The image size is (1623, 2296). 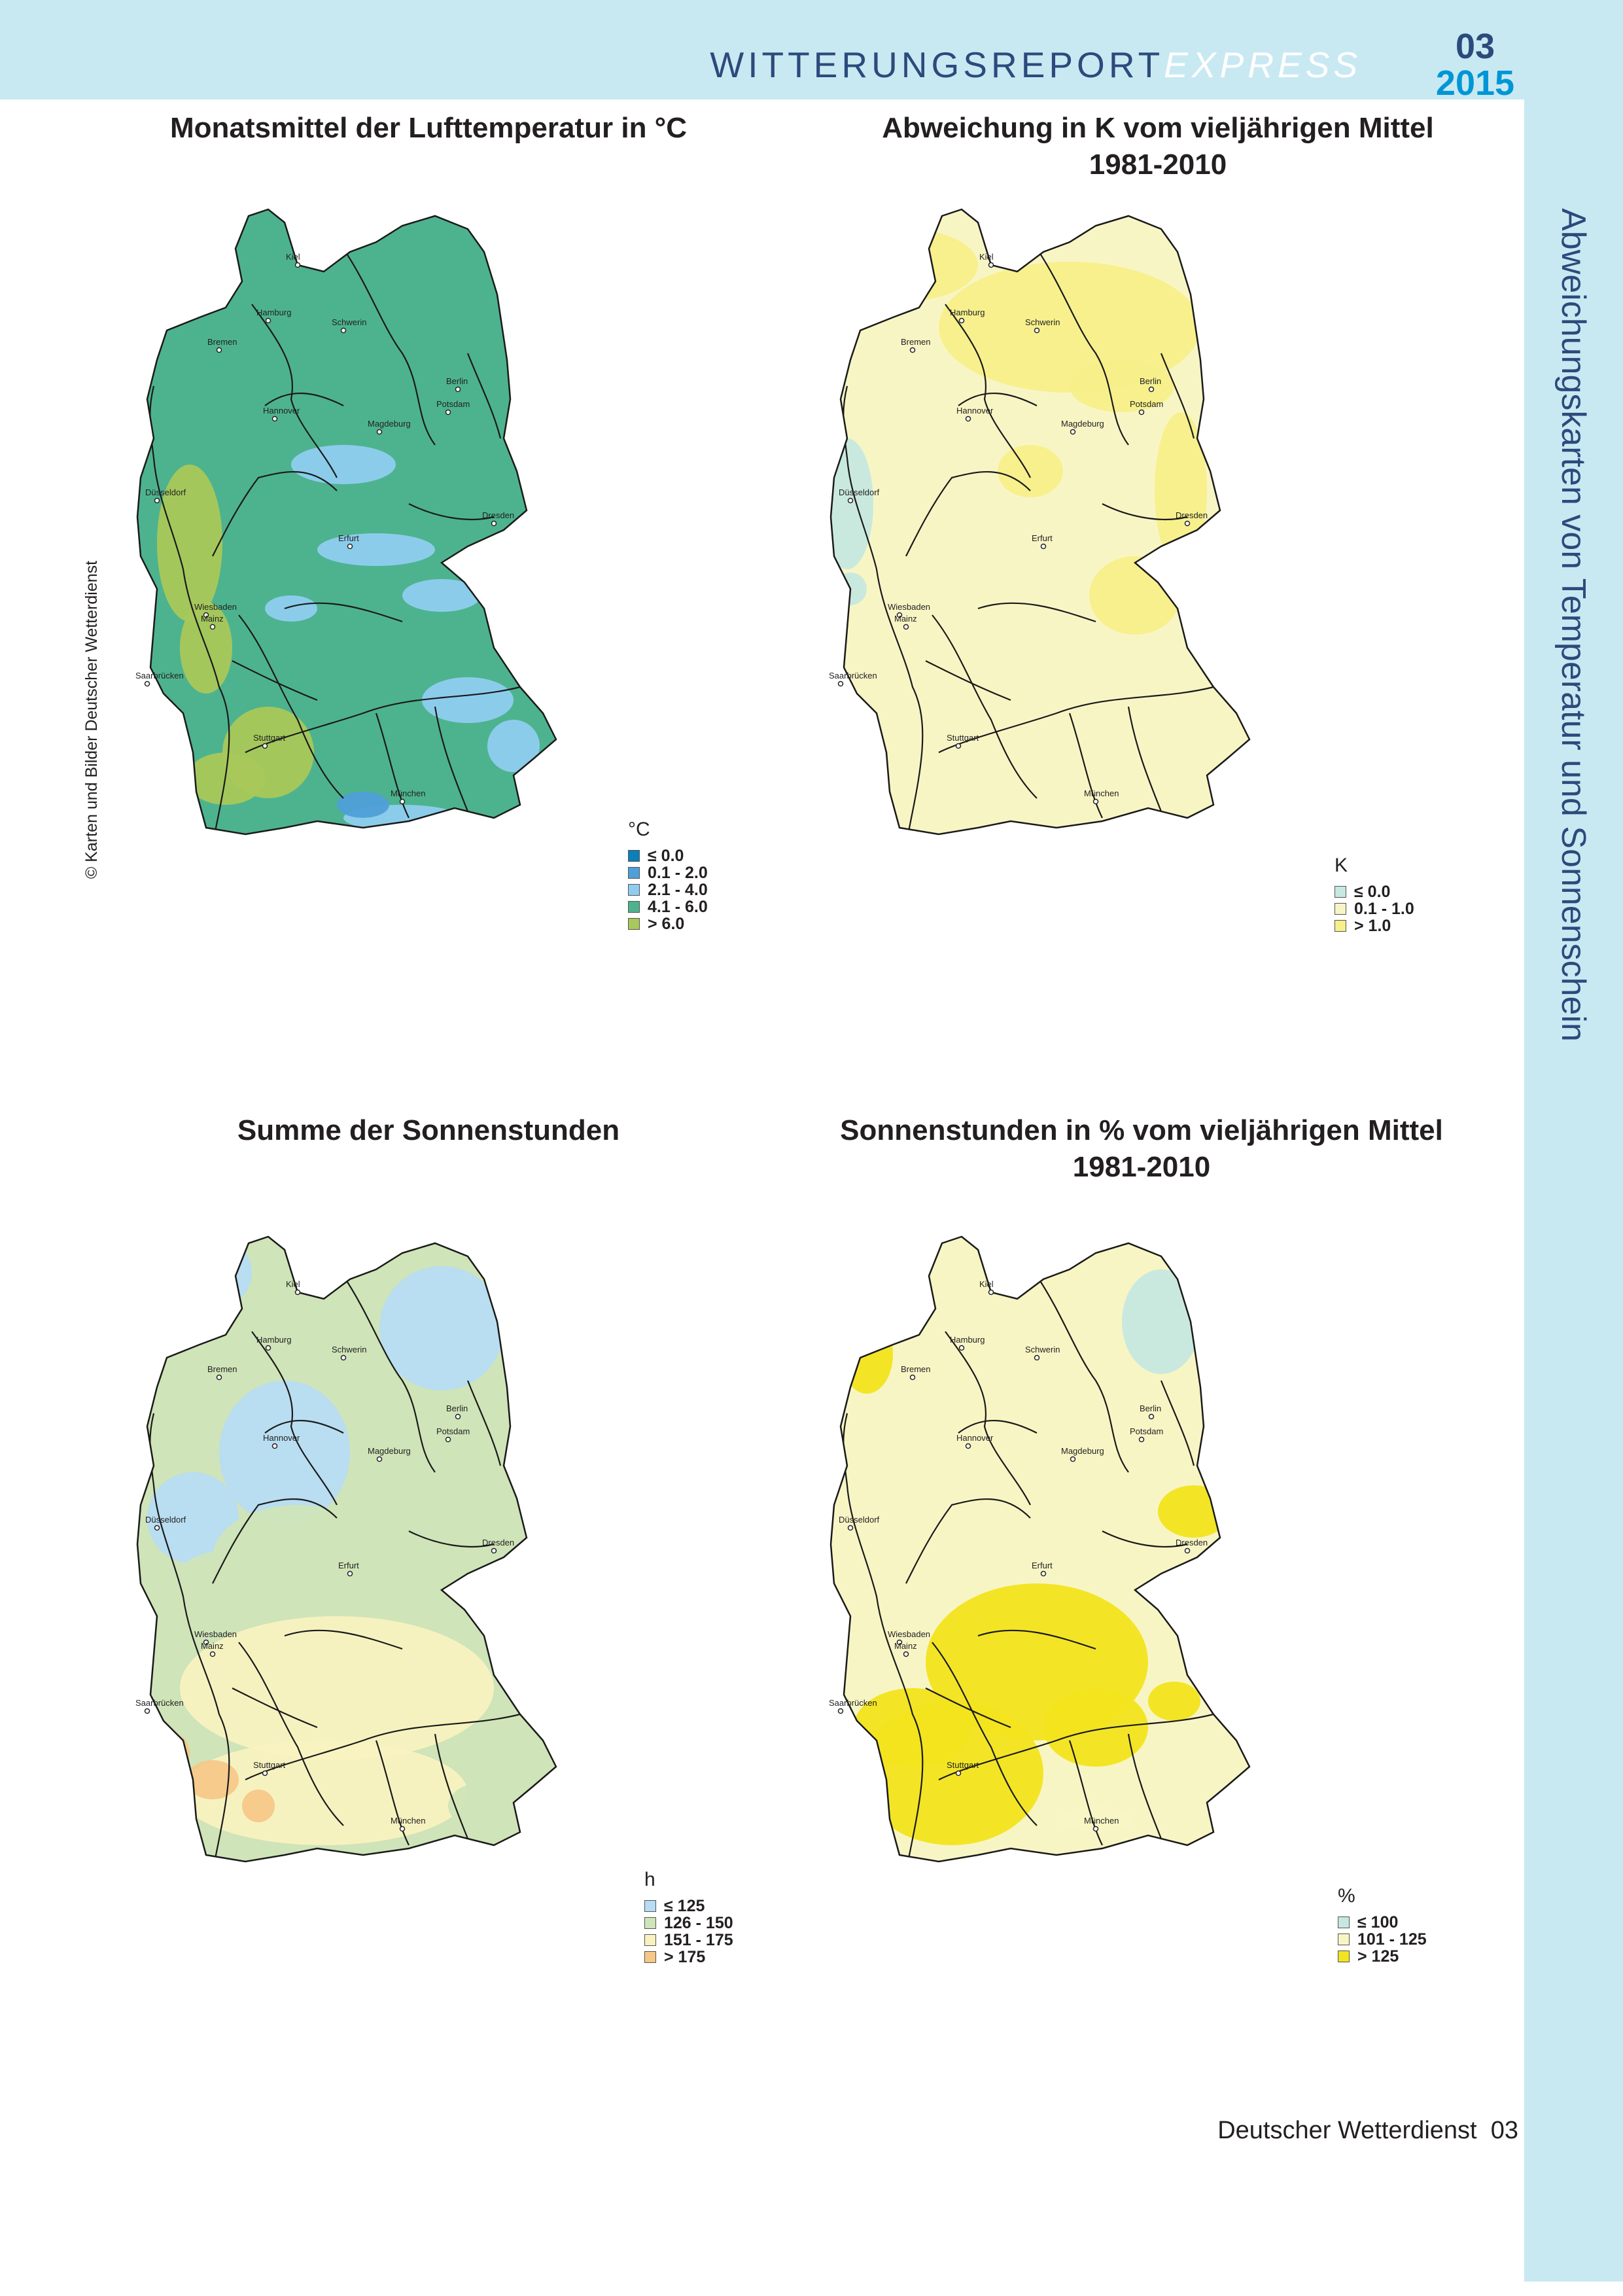 I want to click on legend-unit: K, so click(x=1342, y=866).